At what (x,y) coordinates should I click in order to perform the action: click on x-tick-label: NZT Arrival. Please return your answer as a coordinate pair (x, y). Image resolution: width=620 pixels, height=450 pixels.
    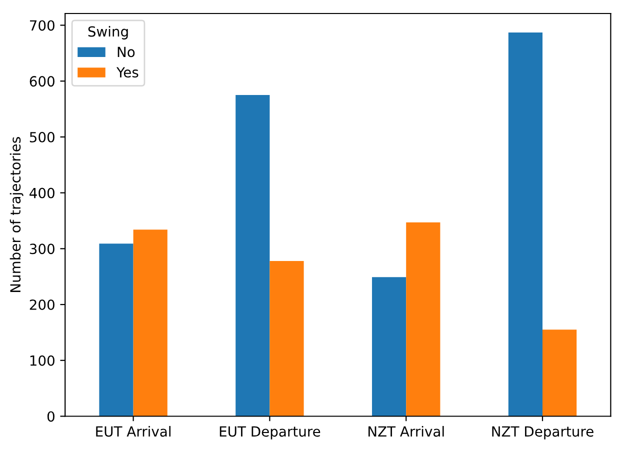
    Looking at the image, I should click on (406, 431).